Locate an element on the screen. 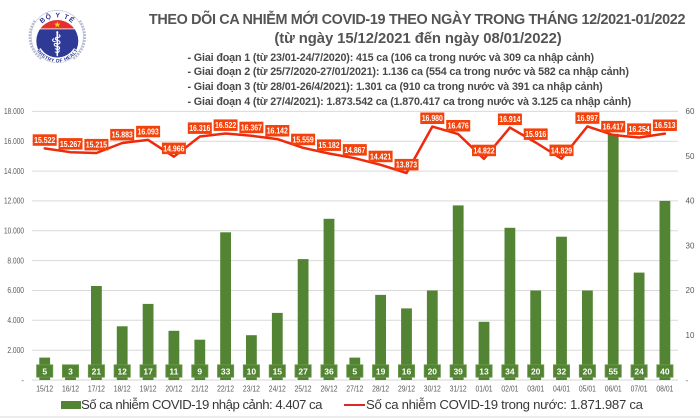  svg-text: 32 is located at coordinates (562, 371).